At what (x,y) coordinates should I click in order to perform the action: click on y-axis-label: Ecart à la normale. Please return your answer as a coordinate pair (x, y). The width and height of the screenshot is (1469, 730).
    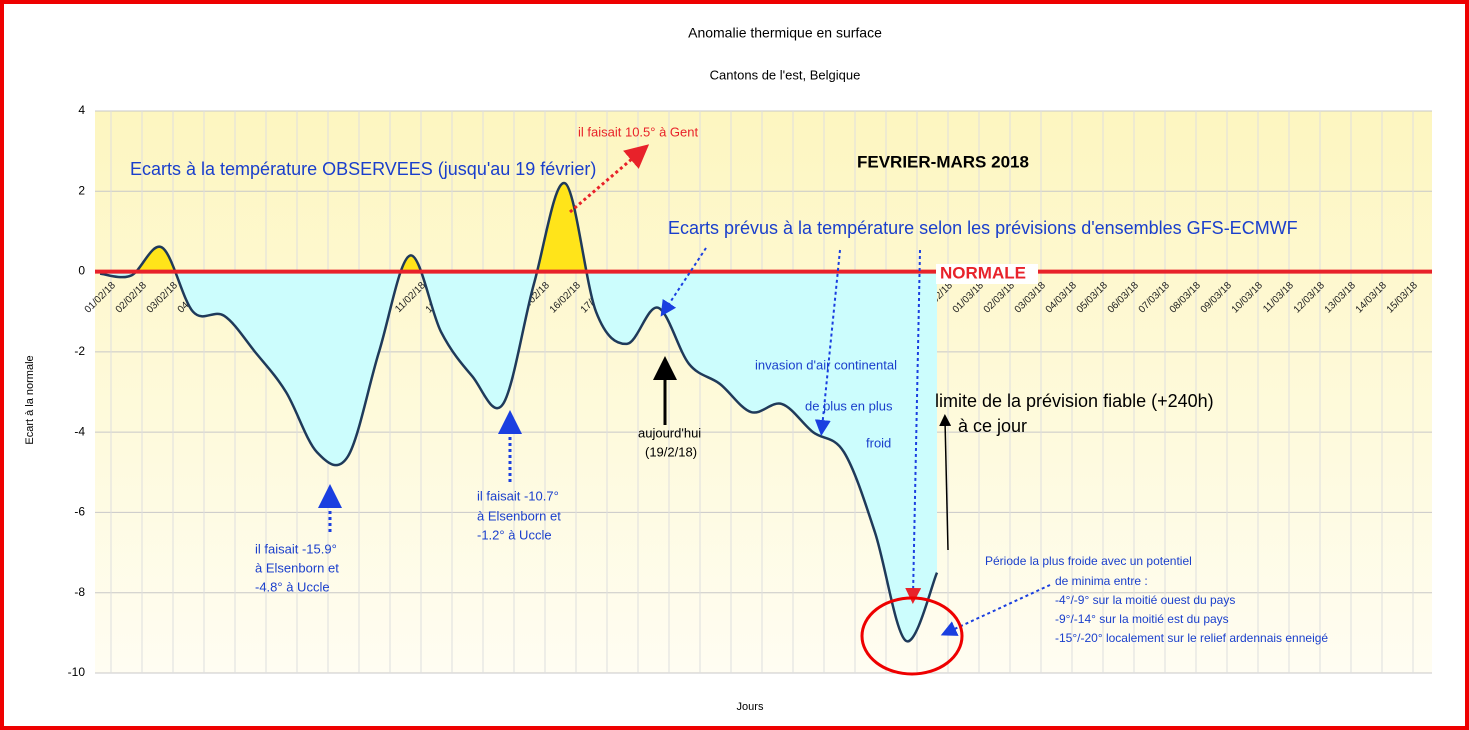
    Looking at the image, I should click on (30, 399).